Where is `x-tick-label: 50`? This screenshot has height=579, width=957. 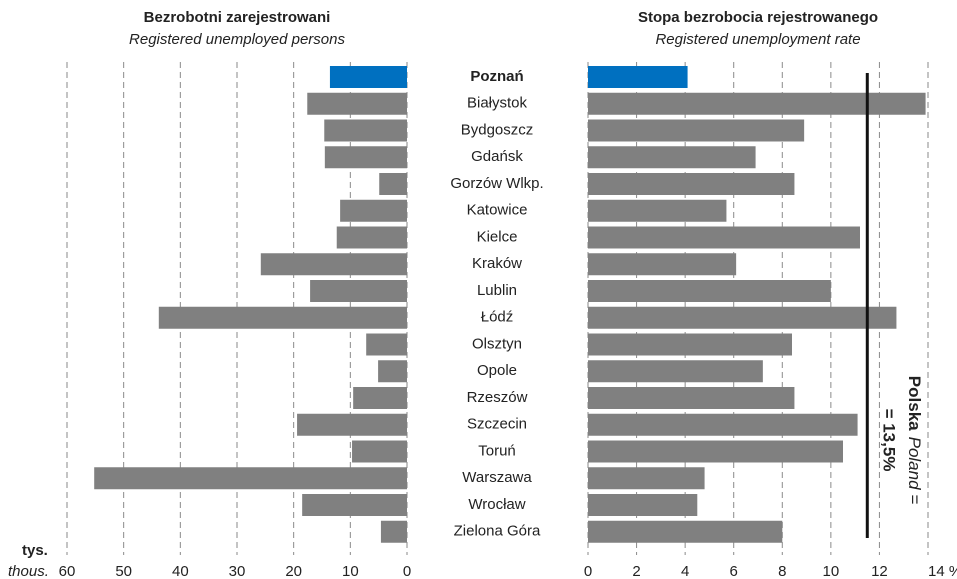
x-tick-label: 50 is located at coordinates (123, 571).